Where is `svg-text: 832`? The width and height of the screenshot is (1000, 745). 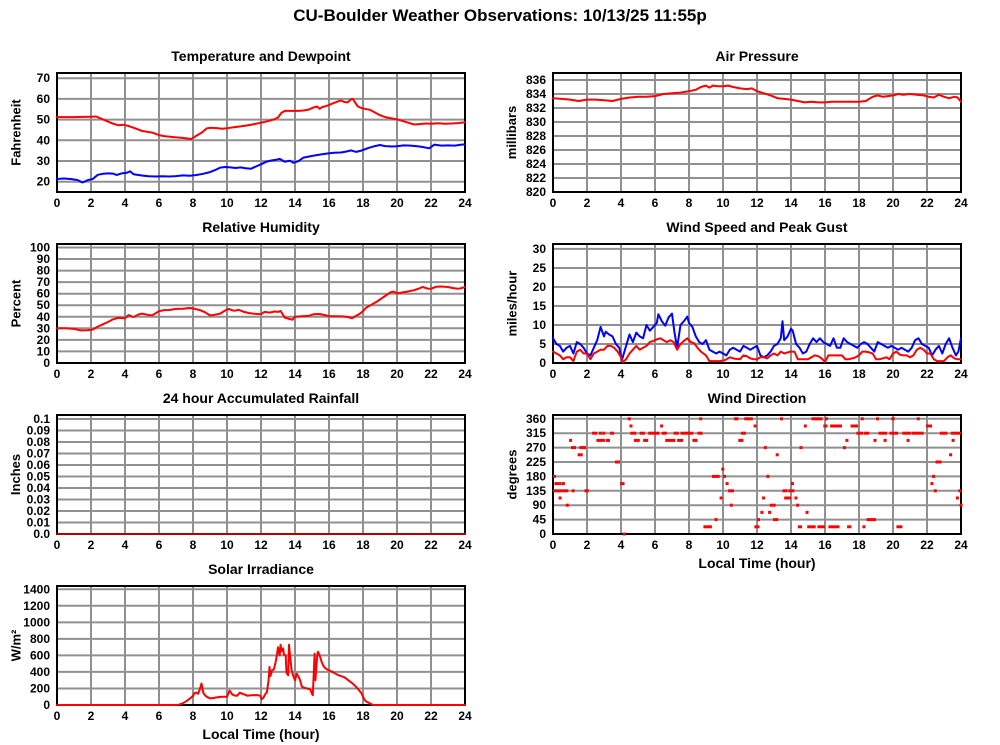
svg-text: 832 is located at coordinates (536, 108).